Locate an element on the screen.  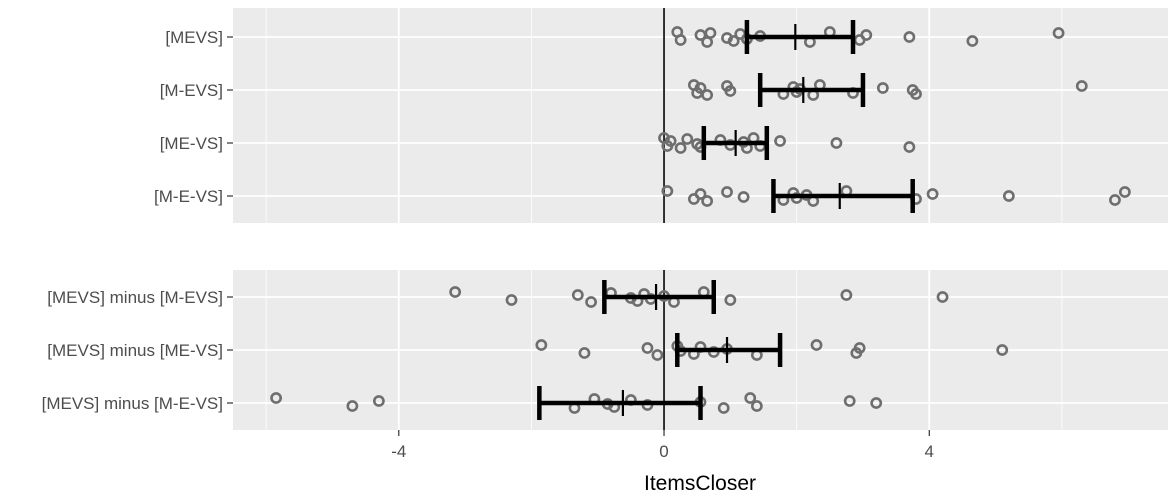
x-axis: -4 0 4 is located at coordinates (662, 445).